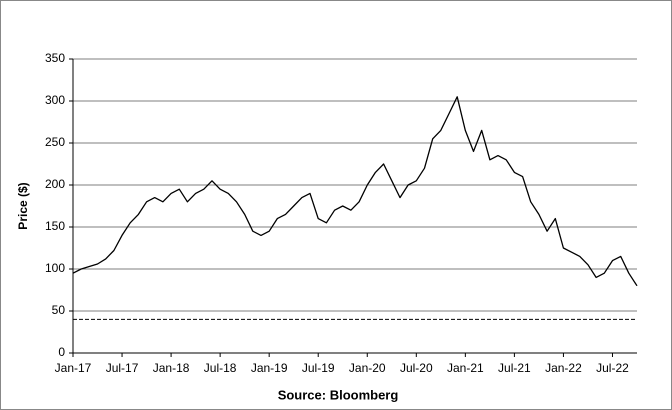 The height and width of the screenshot is (410, 672). Describe the element at coordinates (55, 142) in the screenshot. I see `y-tick-label: 250` at that location.